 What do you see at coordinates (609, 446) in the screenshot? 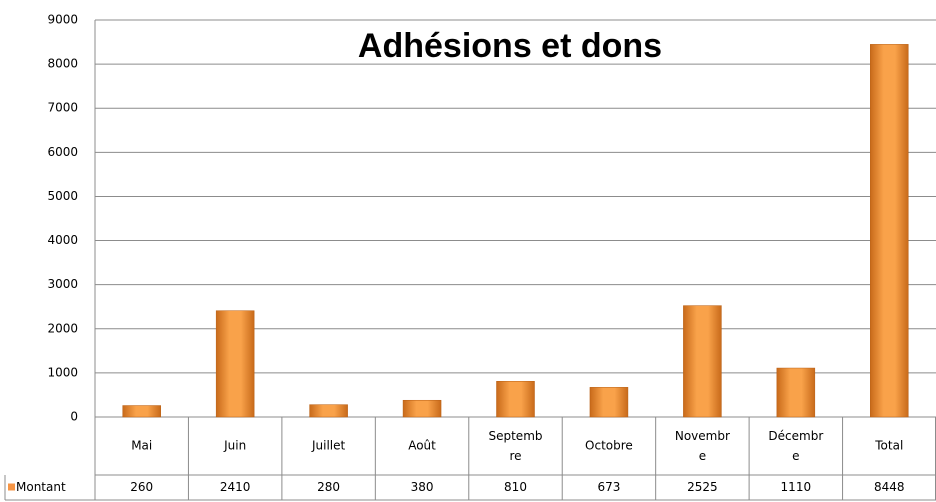
I see `x-tick-label: Octobre` at bounding box center [609, 446].